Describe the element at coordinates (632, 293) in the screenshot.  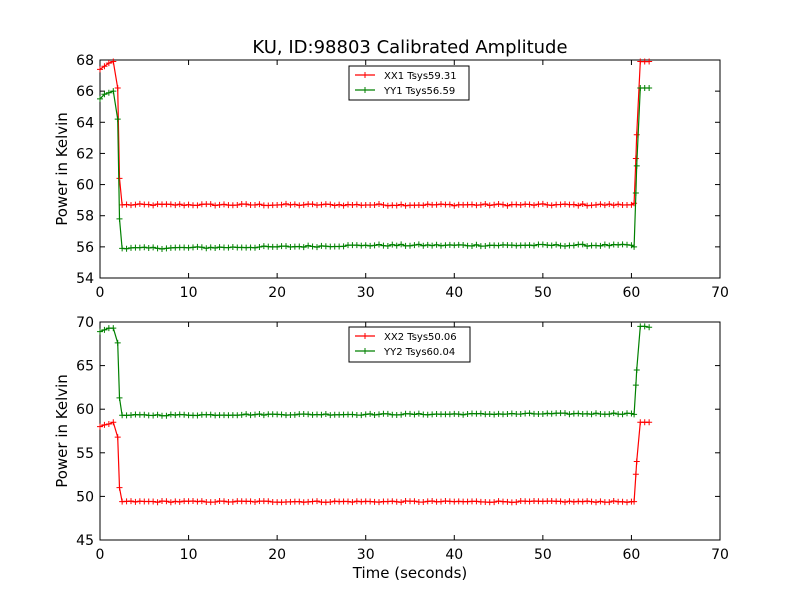
I see `top-x-tick-label: 60` at that location.